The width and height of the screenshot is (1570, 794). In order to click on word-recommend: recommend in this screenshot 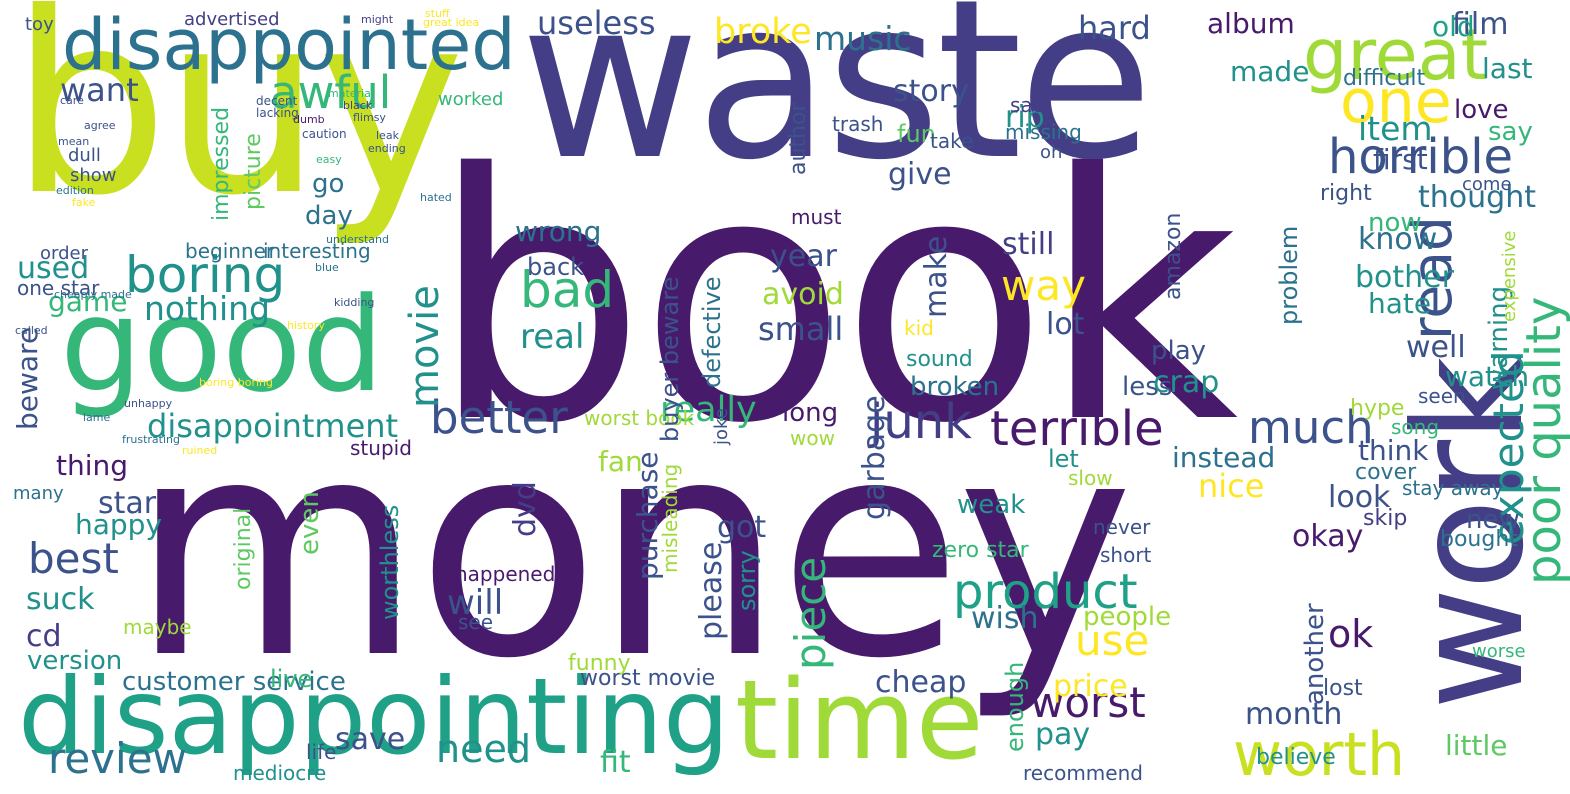, I will do `click(1083, 773)`.